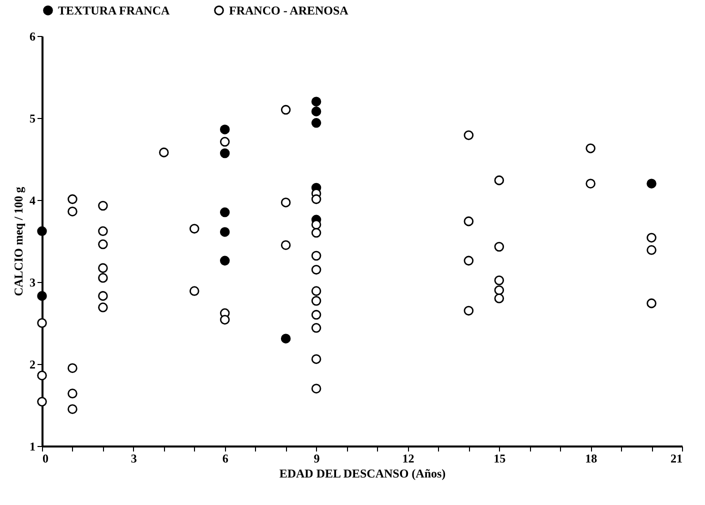 Image resolution: width=705 pixels, height=505 pixels. Describe the element at coordinates (33, 365) in the screenshot. I see `y-tick-label: 2` at that location.